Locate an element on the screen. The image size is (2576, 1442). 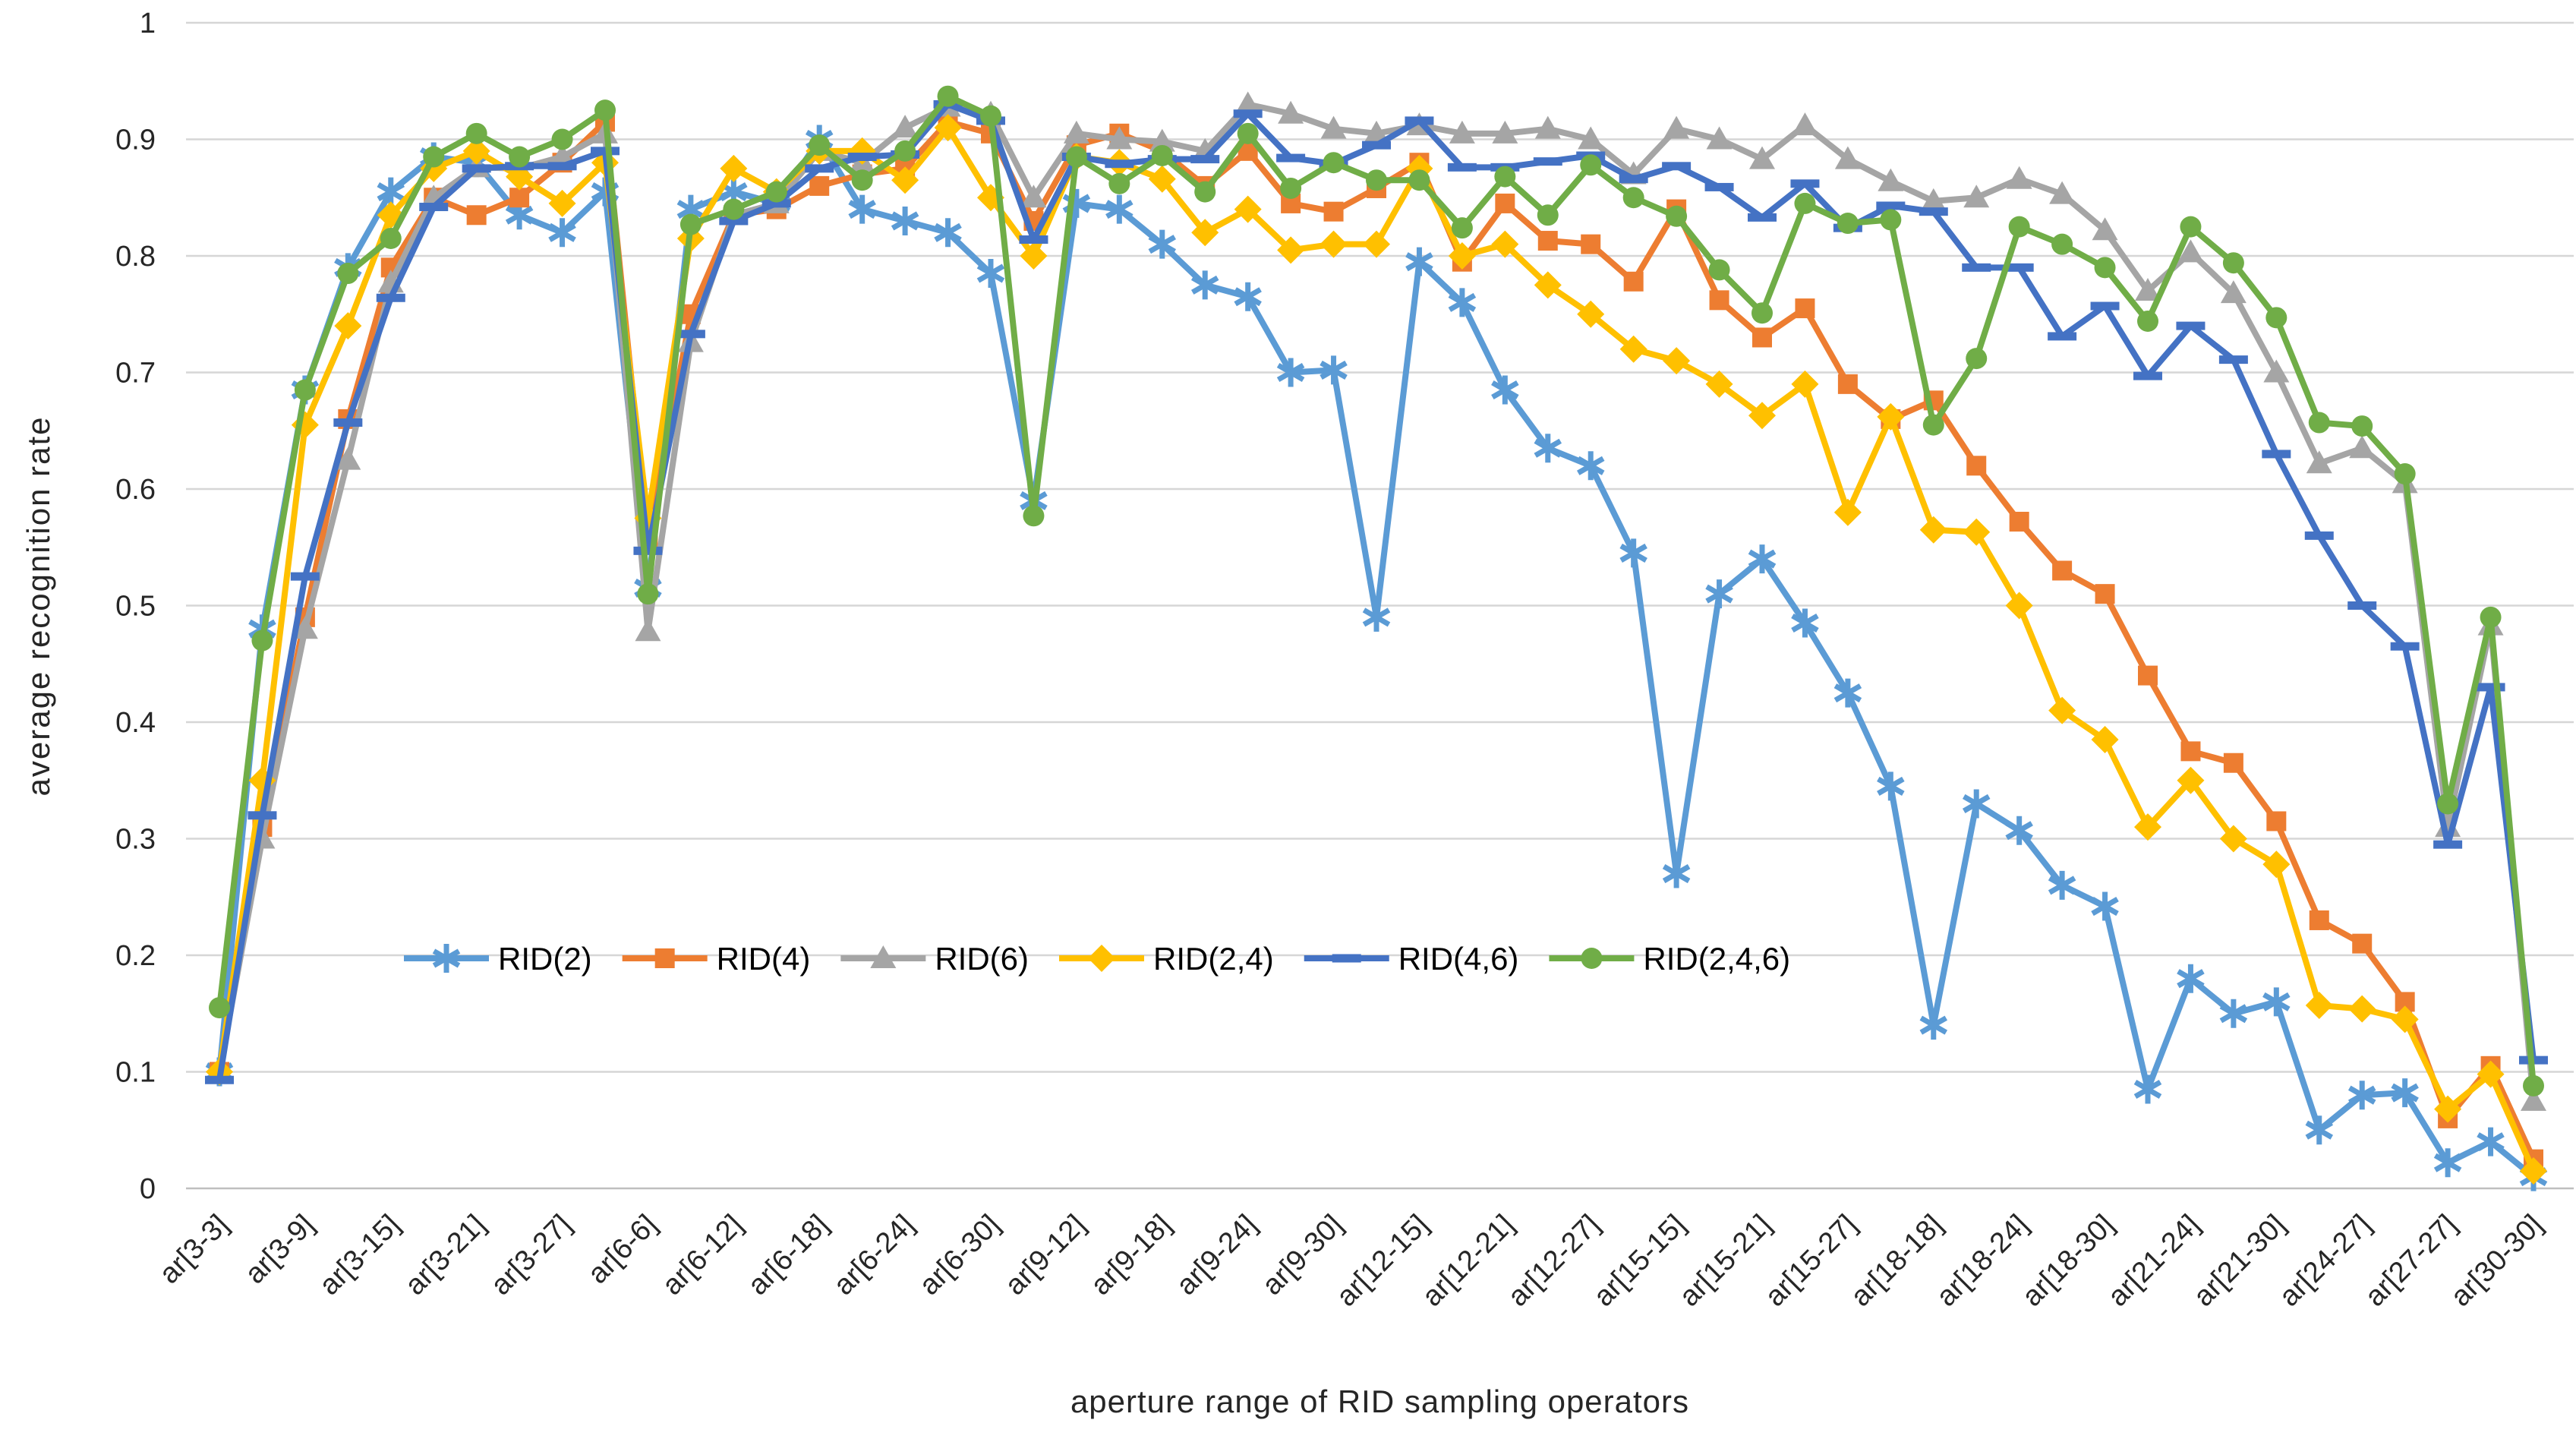
x-tick-label: ar[18-18] is located at coordinates (1897, 1261).